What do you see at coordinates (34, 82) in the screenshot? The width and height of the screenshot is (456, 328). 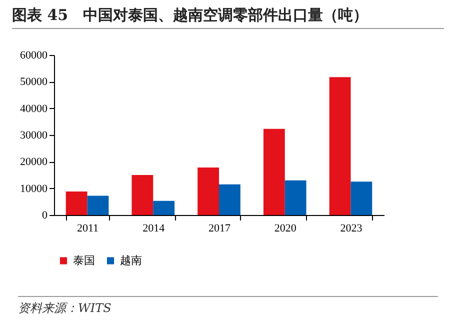 I see `y-tick-label: 50000` at bounding box center [34, 82].